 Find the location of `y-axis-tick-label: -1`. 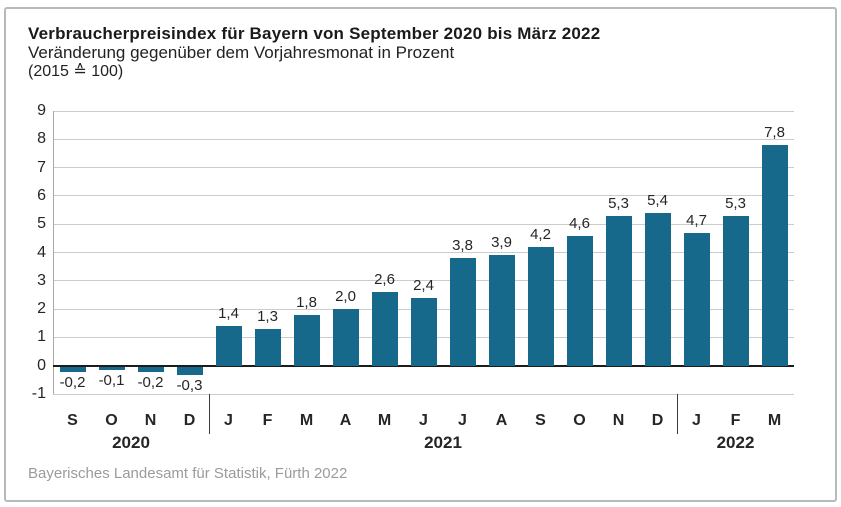

y-axis-tick-label: -1 is located at coordinates (38, 393).